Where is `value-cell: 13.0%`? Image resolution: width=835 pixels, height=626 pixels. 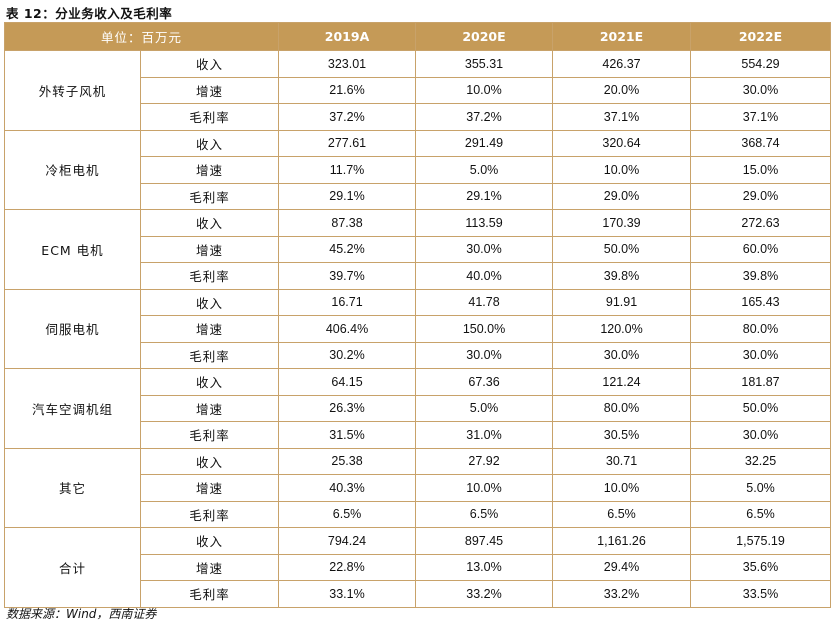 value-cell: 13.0% is located at coordinates (484, 567).